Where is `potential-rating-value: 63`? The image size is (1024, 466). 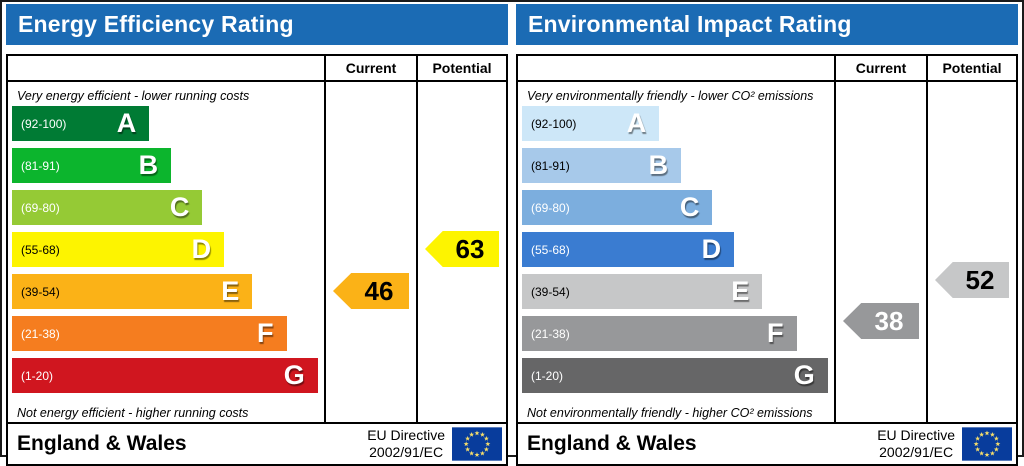 potential-rating-value: 63 is located at coordinates (470, 248).